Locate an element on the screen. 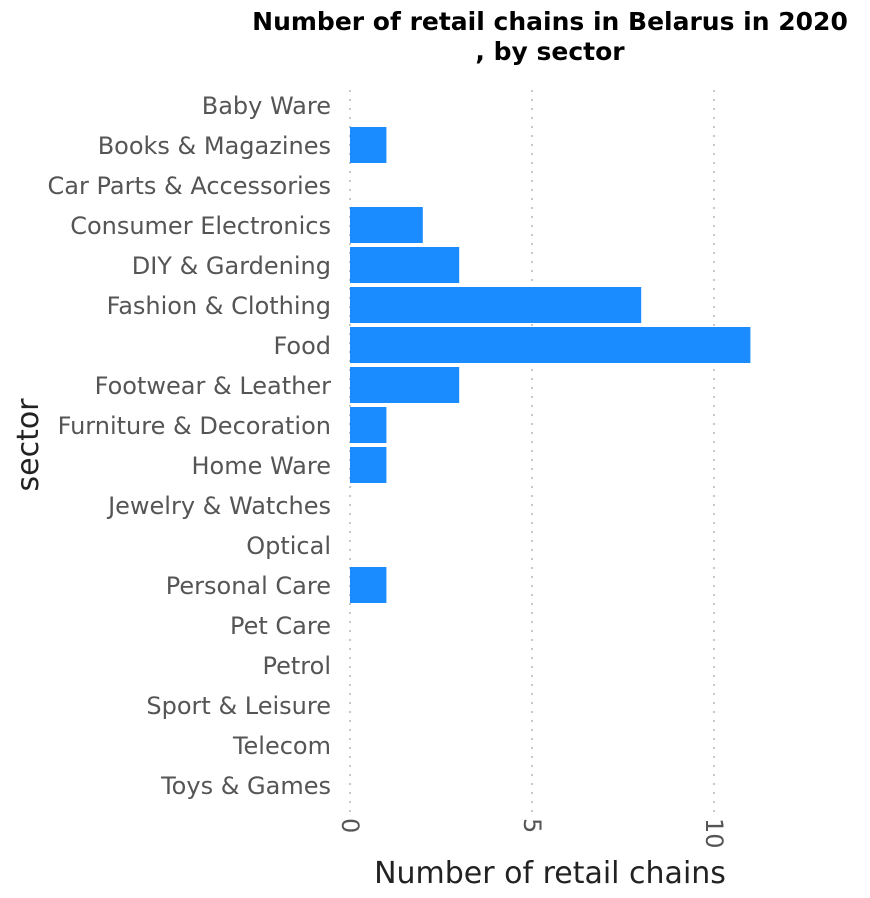  category-label: Pet Care is located at coordinates (280, 626).